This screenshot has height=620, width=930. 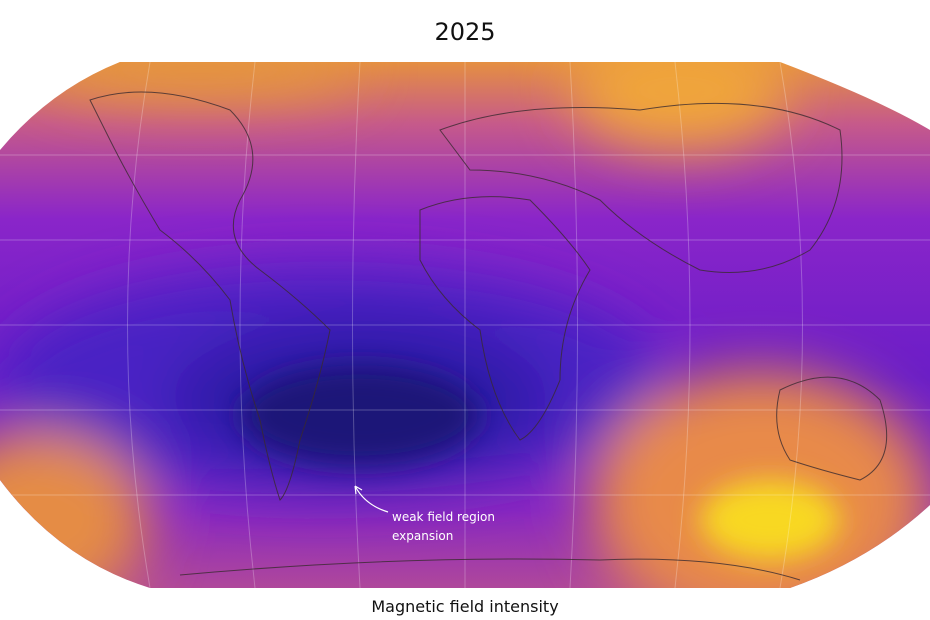 I want to click on africa, so click(x=505, y=318).